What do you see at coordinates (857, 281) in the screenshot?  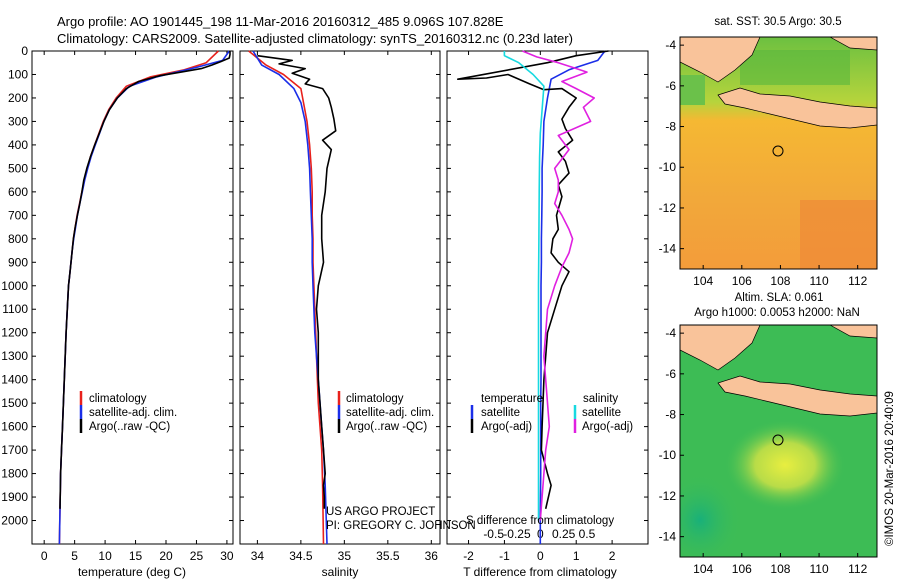 I see `longitude-tick-label: 112` at bounding box center [857, 281].